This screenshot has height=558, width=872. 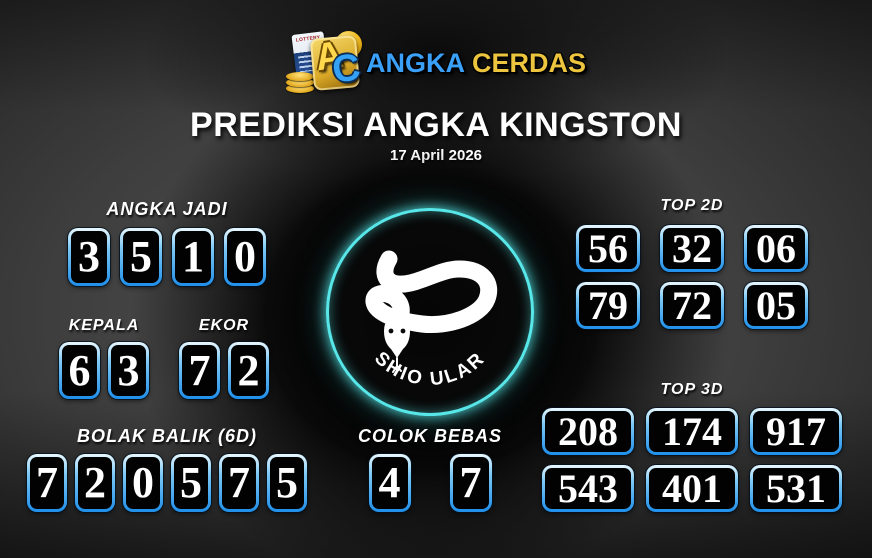 What do you see at coordinates (167, 483) in the screenshot?
I see `bolak-balik-tiles: 7 2 0 5 7 5` at bounding box center [167, 483].